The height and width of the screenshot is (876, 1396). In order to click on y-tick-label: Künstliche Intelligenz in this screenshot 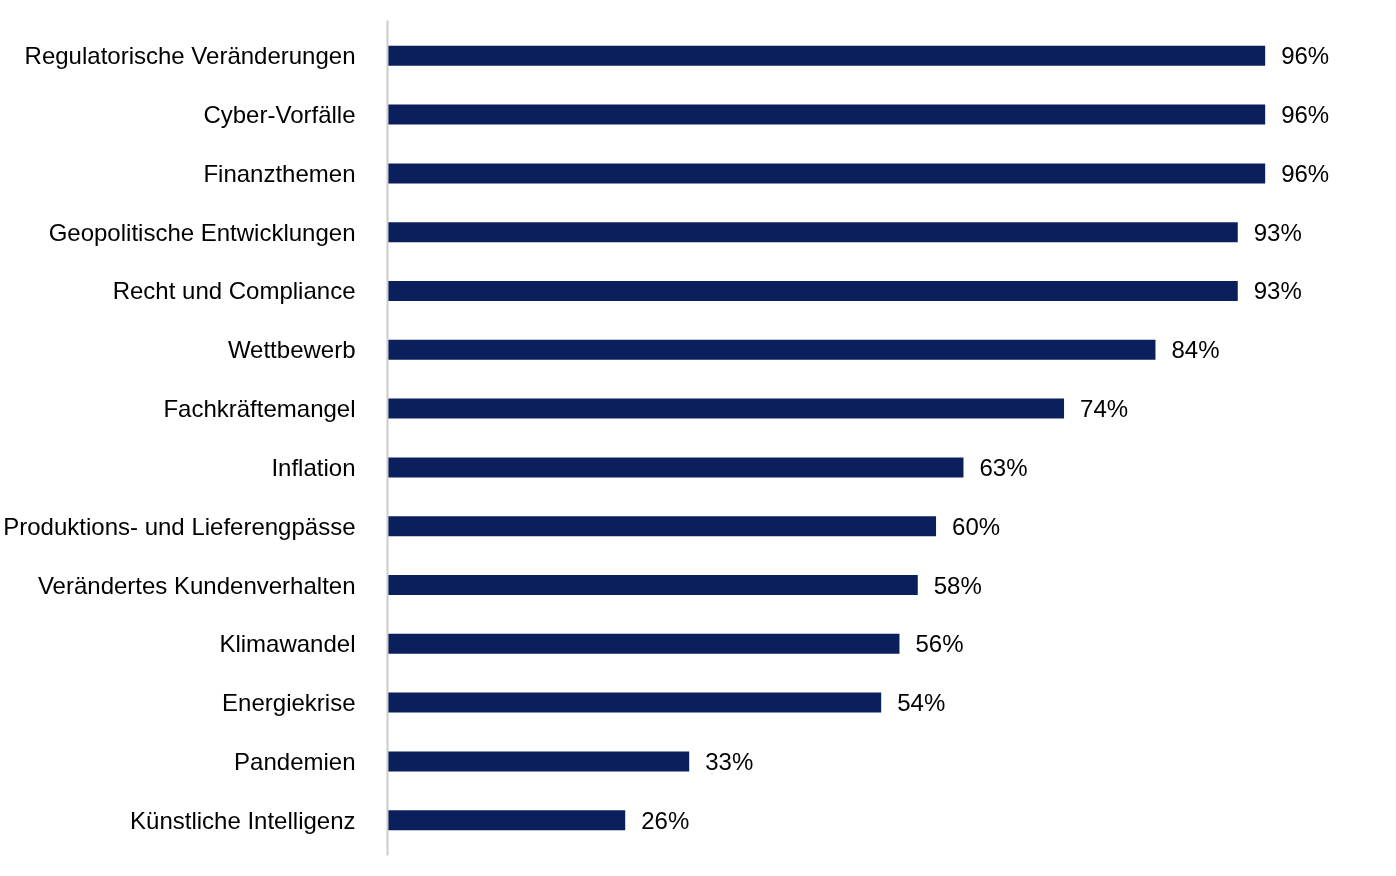, I will do `click(243, 820)`.